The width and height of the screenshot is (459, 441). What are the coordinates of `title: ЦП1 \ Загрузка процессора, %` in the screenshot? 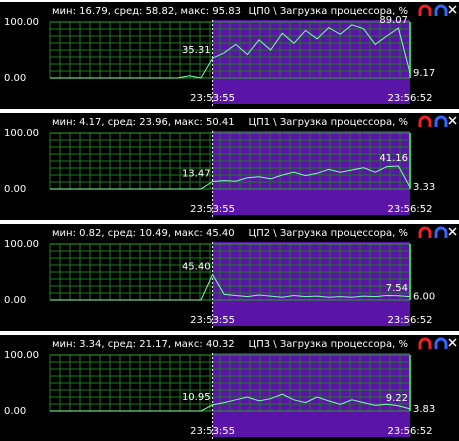 It's located at (328, 122).